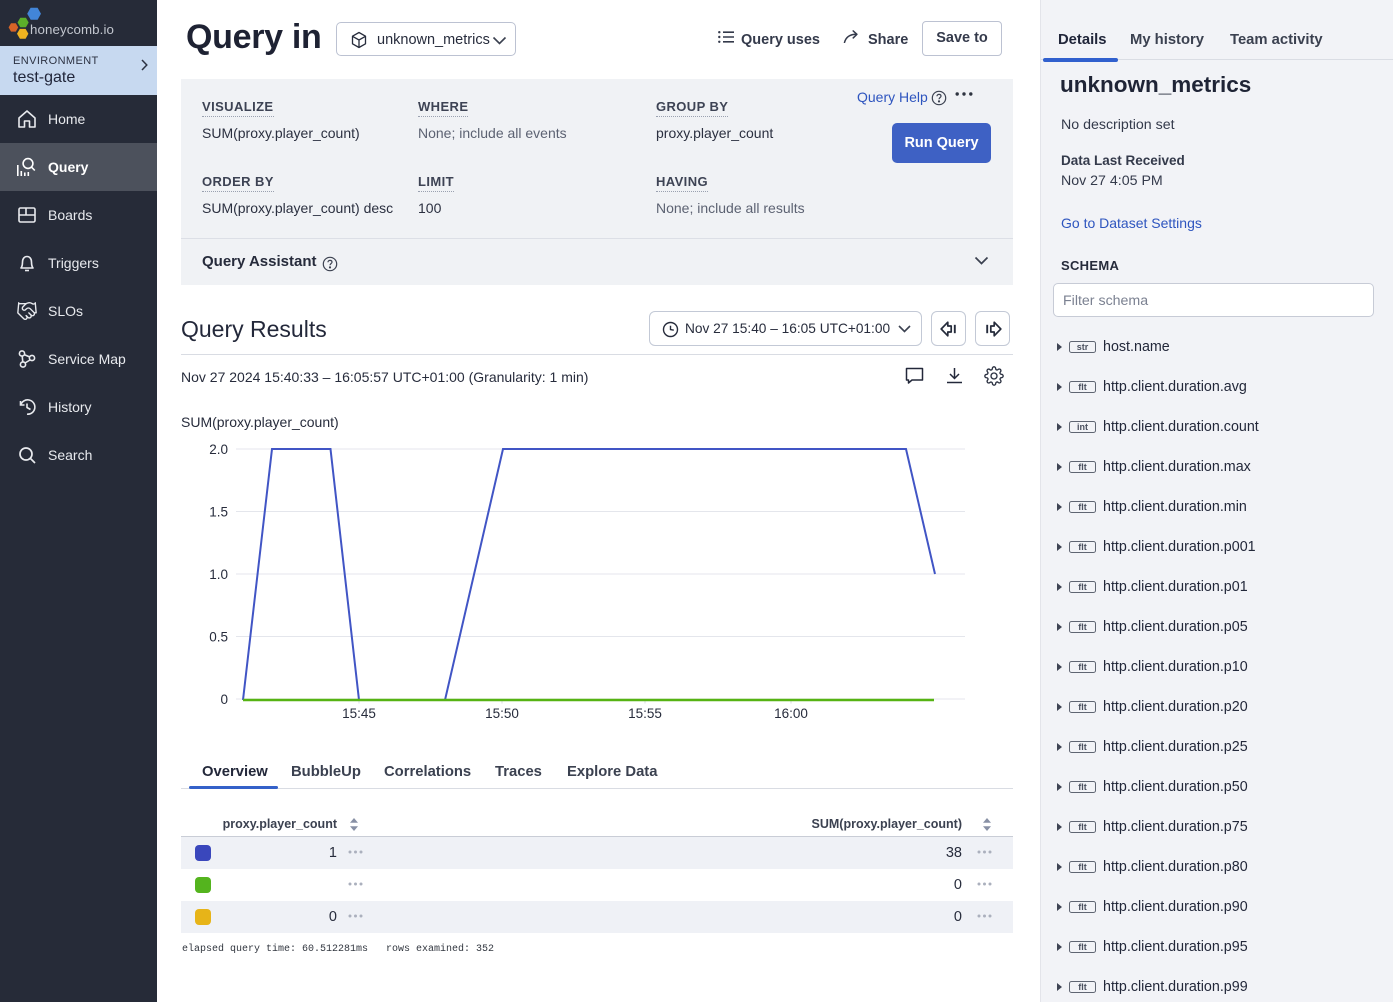 The image size is (1393, 1002). I want to click on svg-text: 15:50, so click(502, 713).